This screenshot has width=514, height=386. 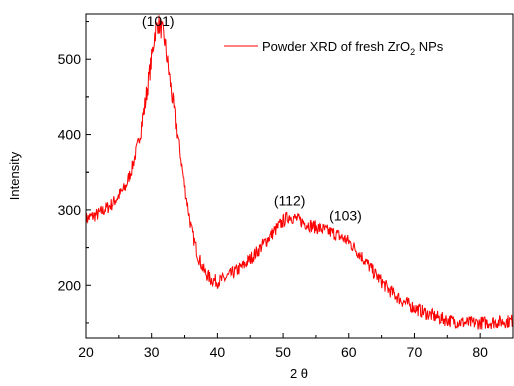 I want to click on legend-label-main: Powder XRD of fresh ZrO, so click(x=336, y=46).